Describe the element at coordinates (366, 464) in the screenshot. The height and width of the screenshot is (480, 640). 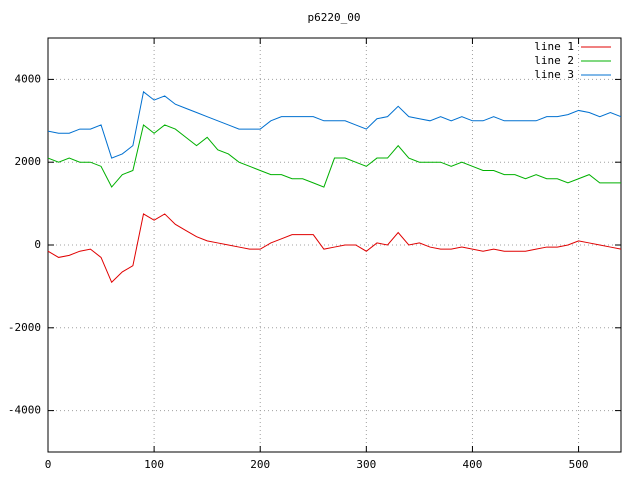
I see `x-tick-label: 300` at that location.